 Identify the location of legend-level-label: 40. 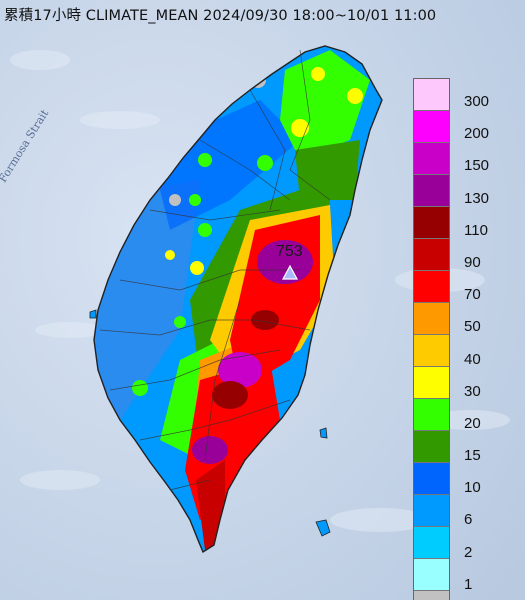
(472, 359).